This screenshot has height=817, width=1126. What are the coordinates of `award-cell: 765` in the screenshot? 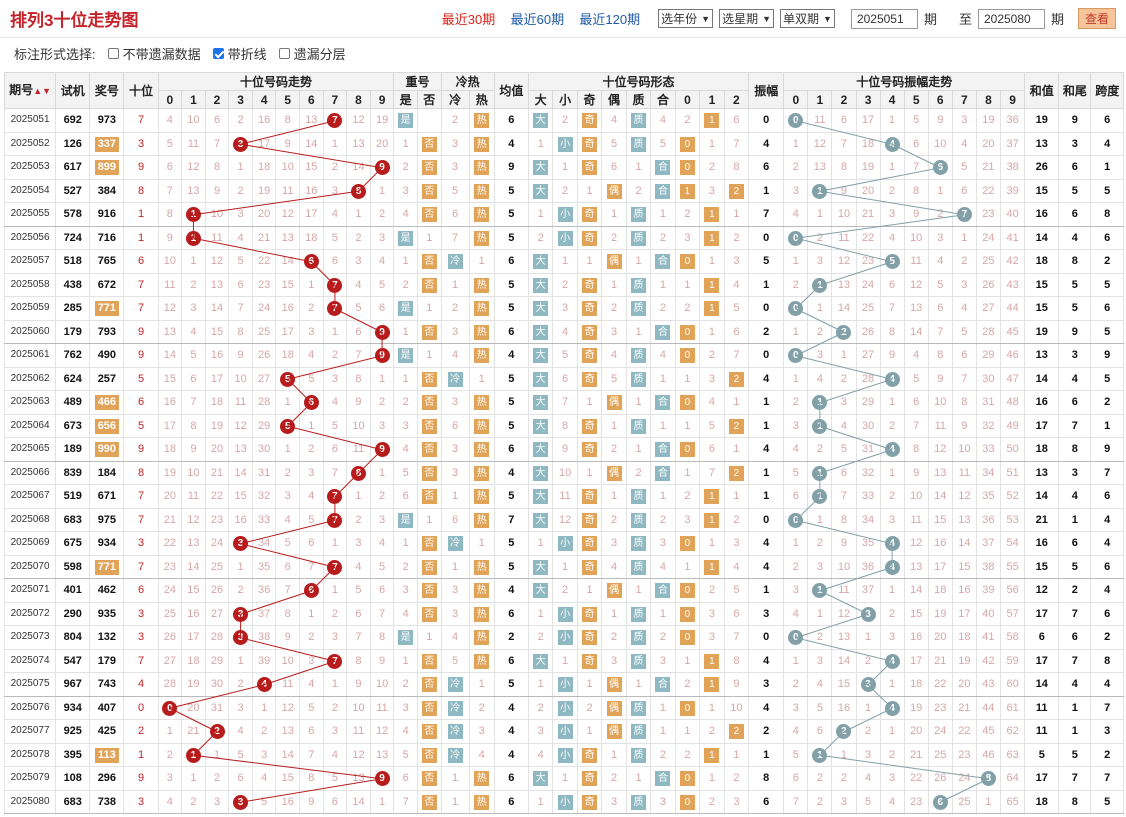 It's located at (107, 261).